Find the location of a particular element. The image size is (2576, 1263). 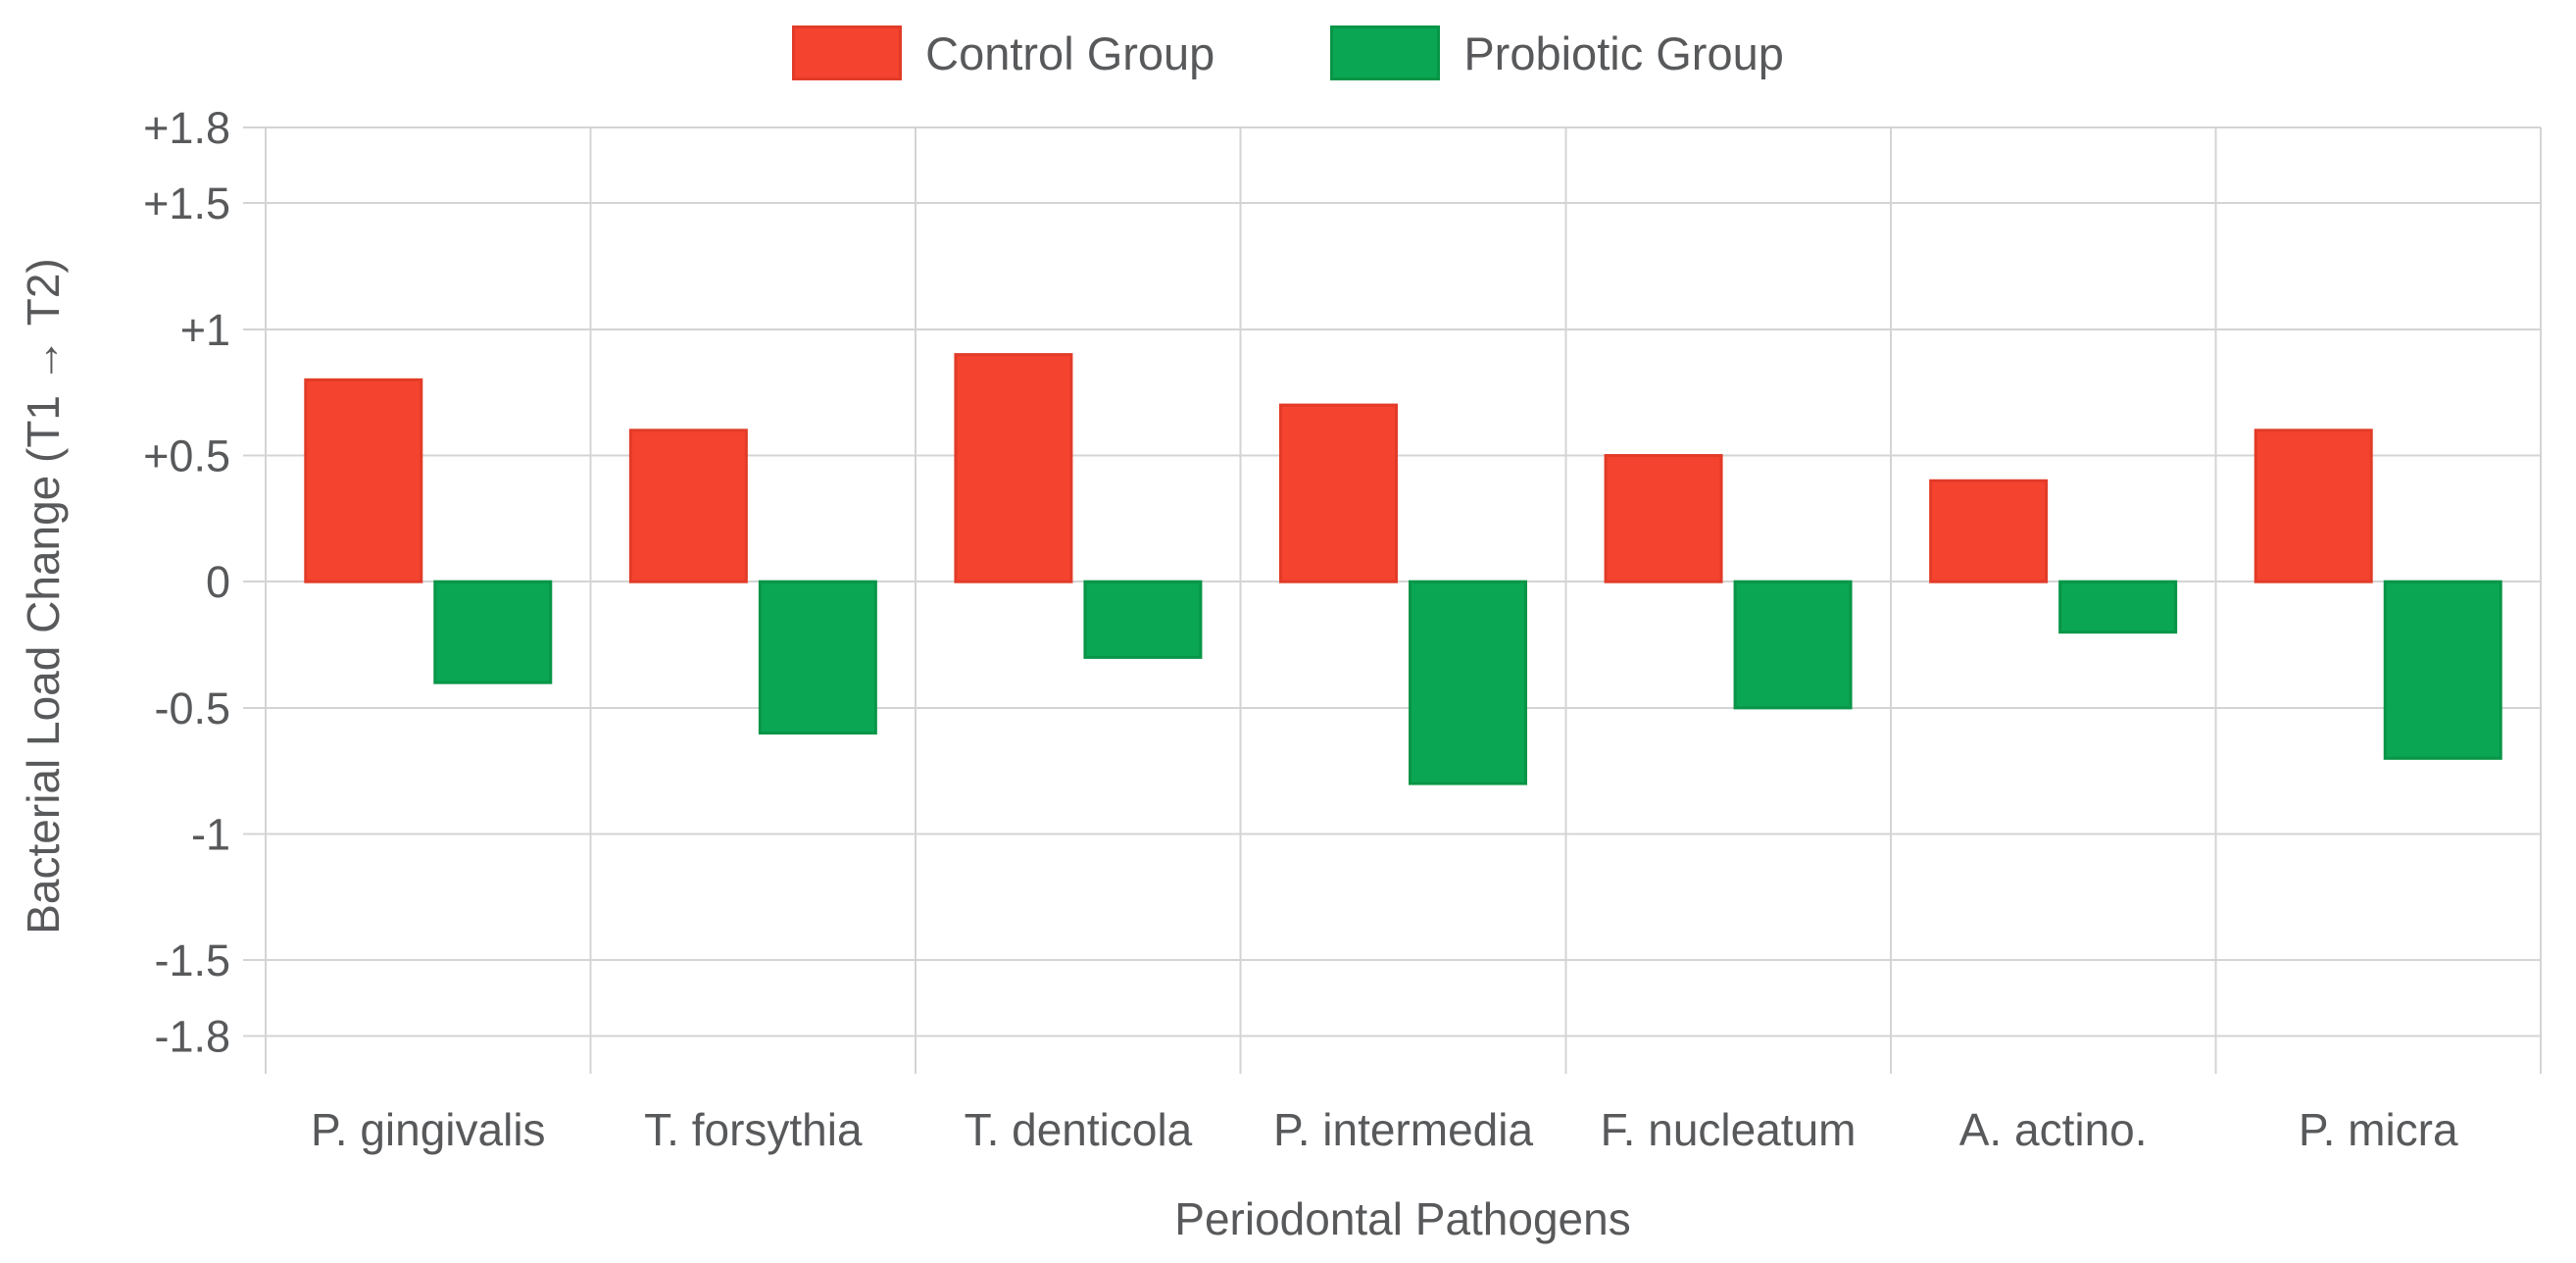

legend-label-probiotic-group: Probiotic Group is located at coordinates (1623, 52).